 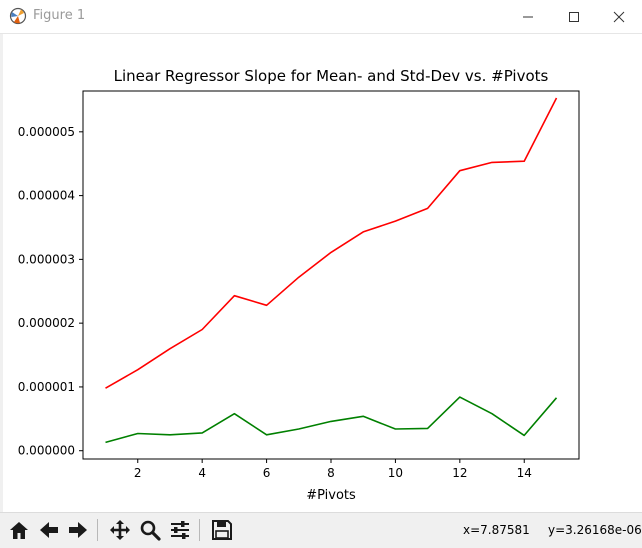 I want to click on zoom-button, so click(x=150, y=530).